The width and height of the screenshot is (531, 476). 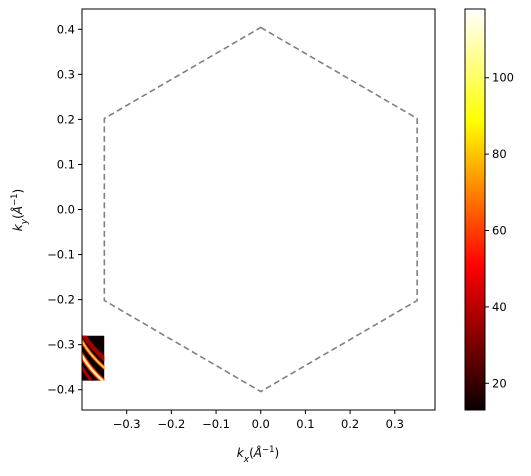 I want to click on colorbar-tick-label: 40, so click(x=499, y=307).